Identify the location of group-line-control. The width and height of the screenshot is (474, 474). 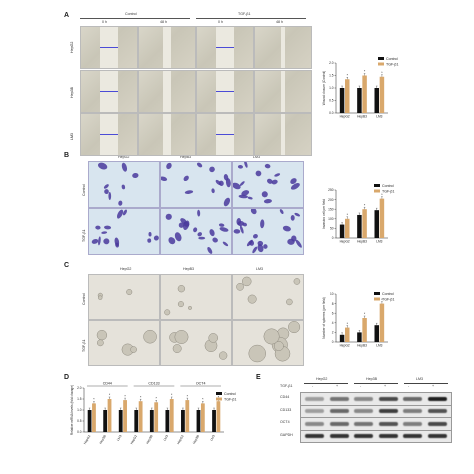
(135, 18).